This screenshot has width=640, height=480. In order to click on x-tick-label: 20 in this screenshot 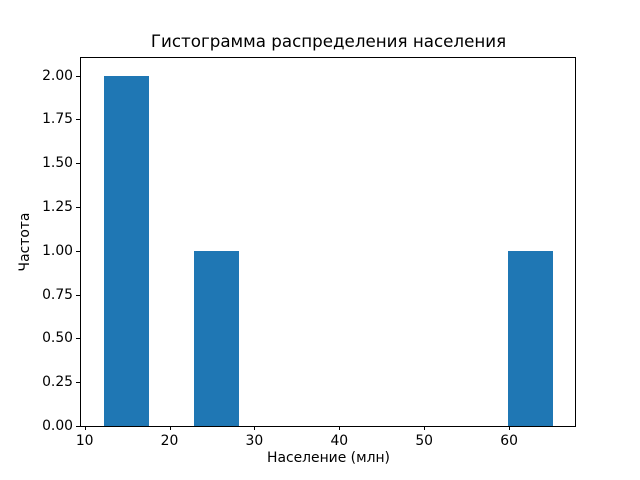, I will do `click(169, 441)`.